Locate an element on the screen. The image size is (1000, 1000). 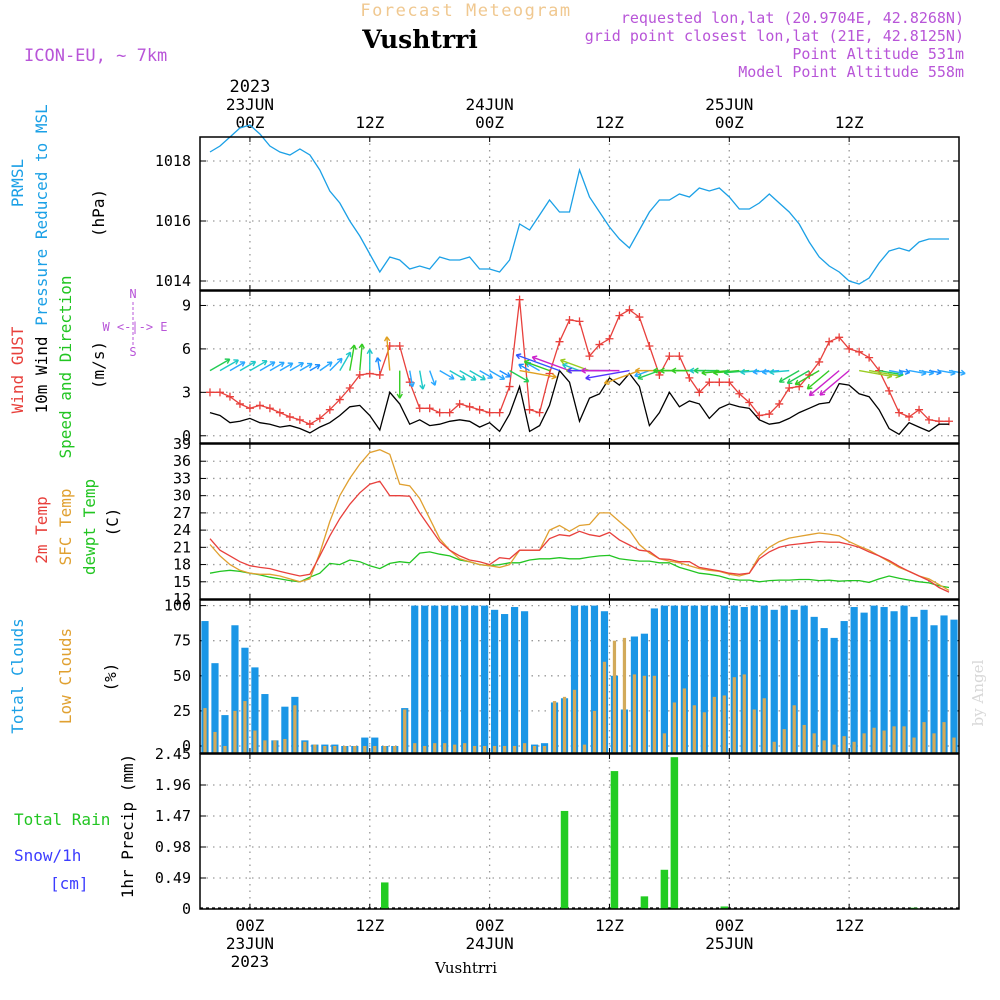
rain-label: Total Rain is located at coordinates (62, 819).